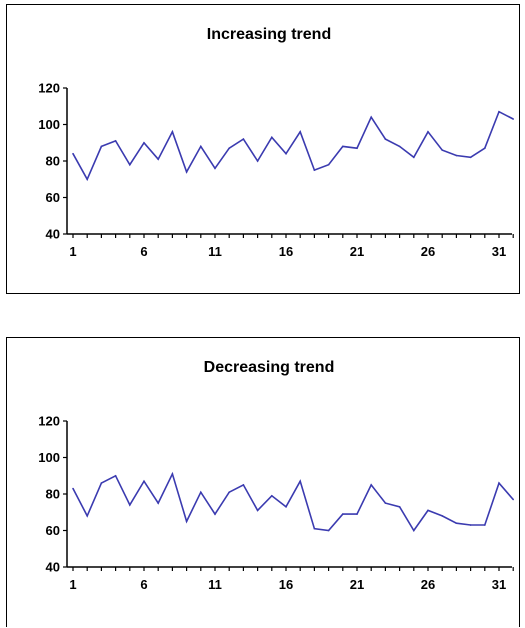  Describe the element at coordinates (269, 34) in the screenshot. I see `chart-title: Increasing trend` at that location.